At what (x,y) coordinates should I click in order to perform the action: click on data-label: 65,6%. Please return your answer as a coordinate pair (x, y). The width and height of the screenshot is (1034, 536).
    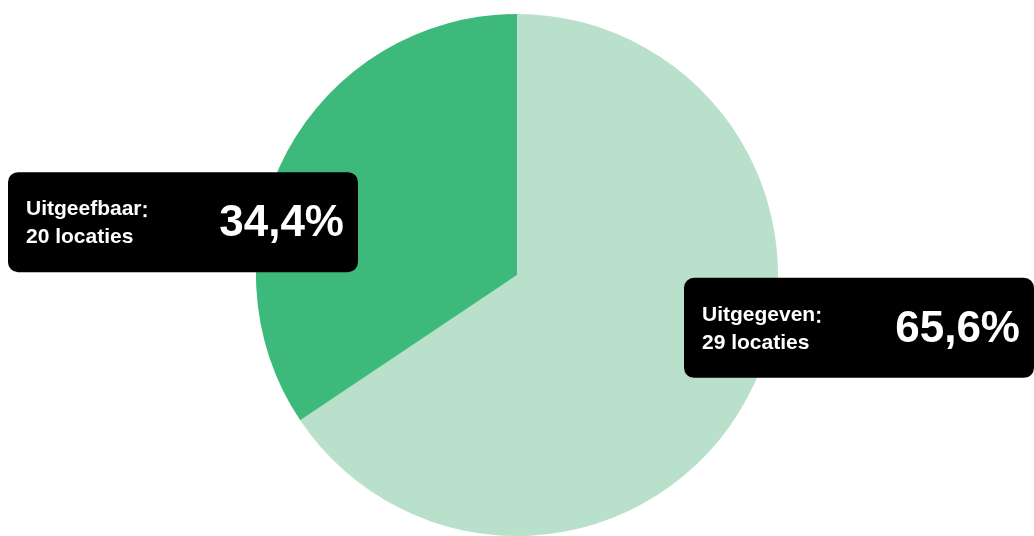
    Looking at the image, I should click on (957, 326).